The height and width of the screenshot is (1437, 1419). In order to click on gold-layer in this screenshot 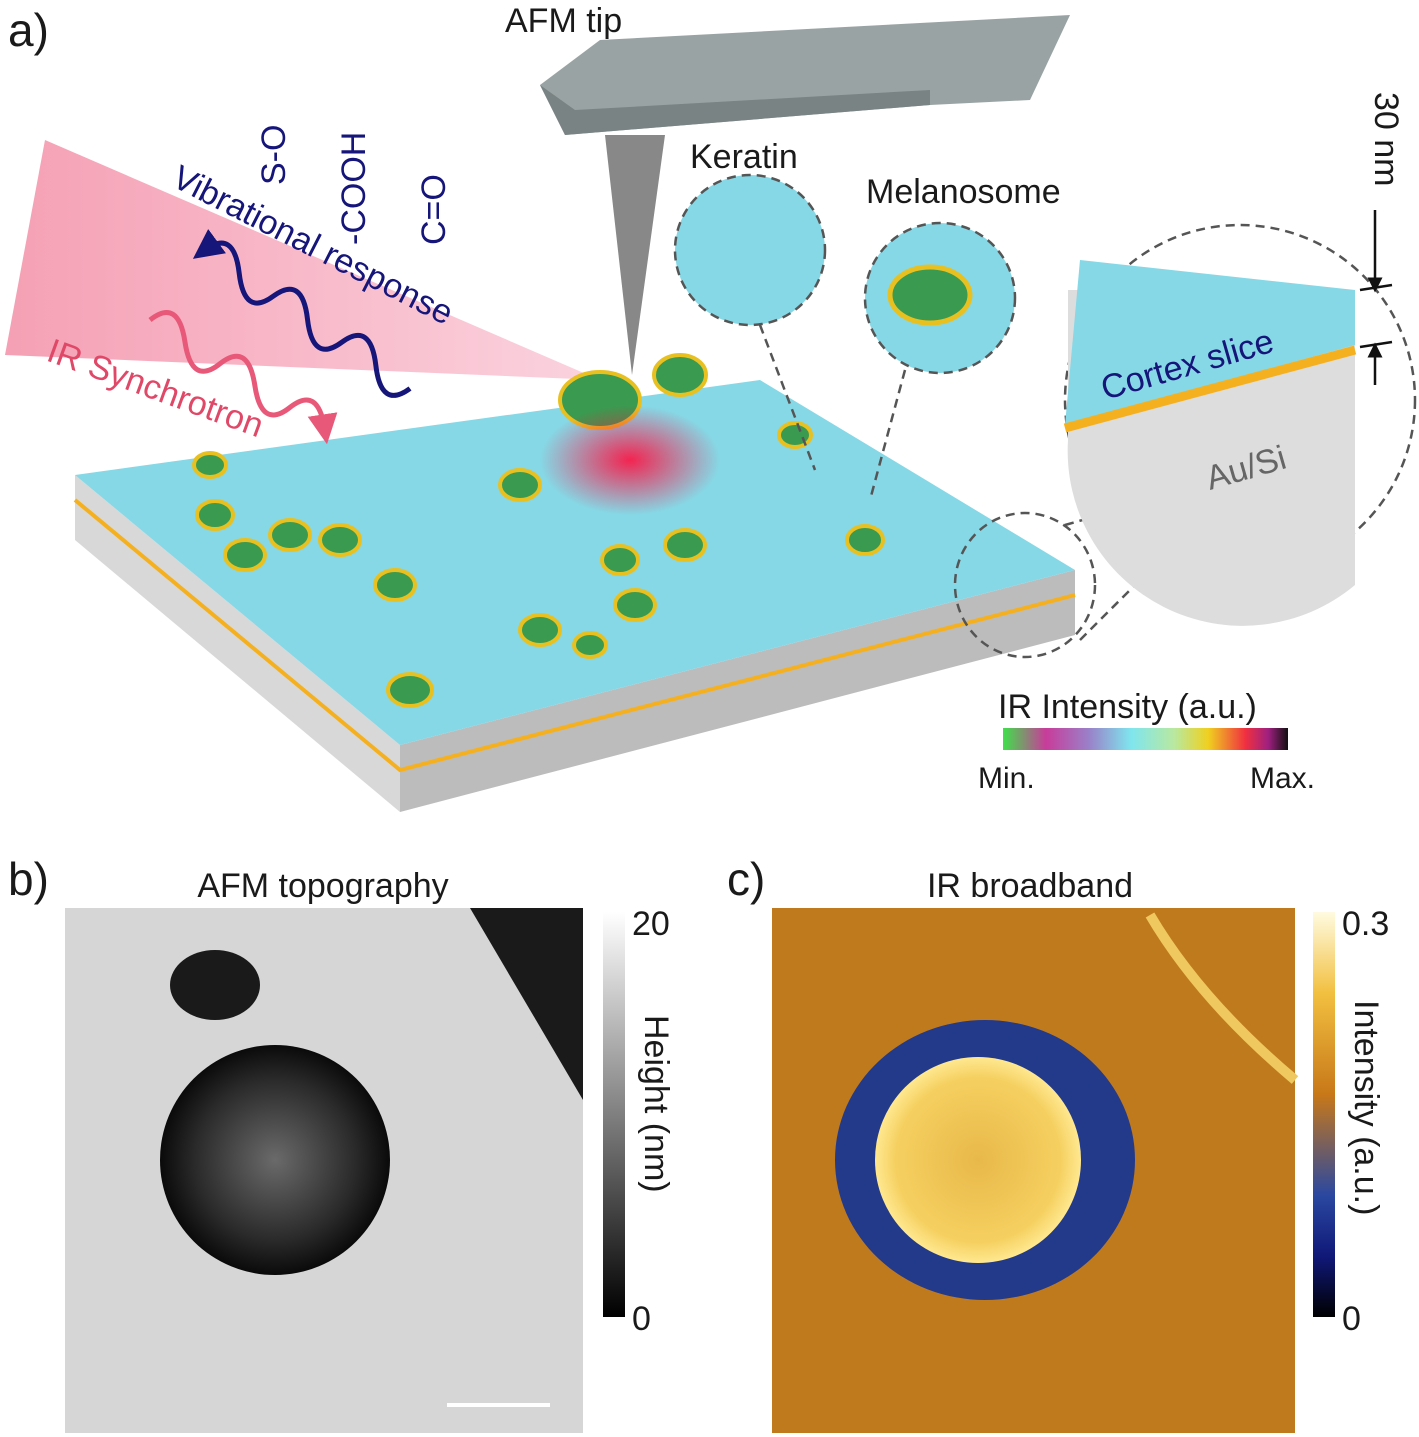, I will do `click(574, 635)`.